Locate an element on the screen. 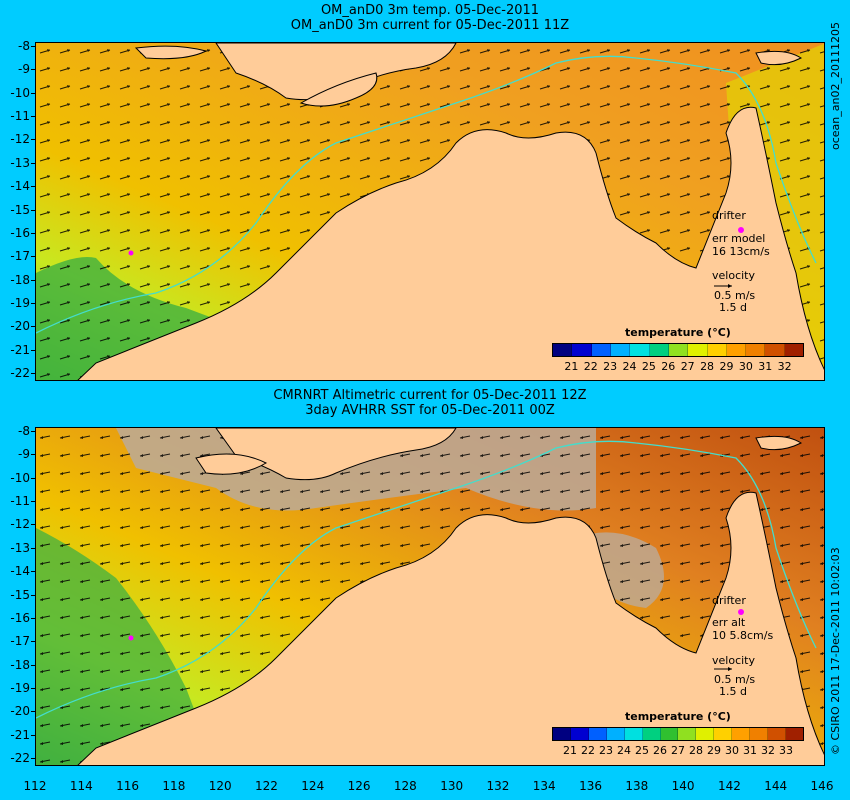 This screenshot has height=800, width=850. top-title-line1: OM_anD0 3m temp. 05-Dec-2011 is located at coordinates (430, 10).